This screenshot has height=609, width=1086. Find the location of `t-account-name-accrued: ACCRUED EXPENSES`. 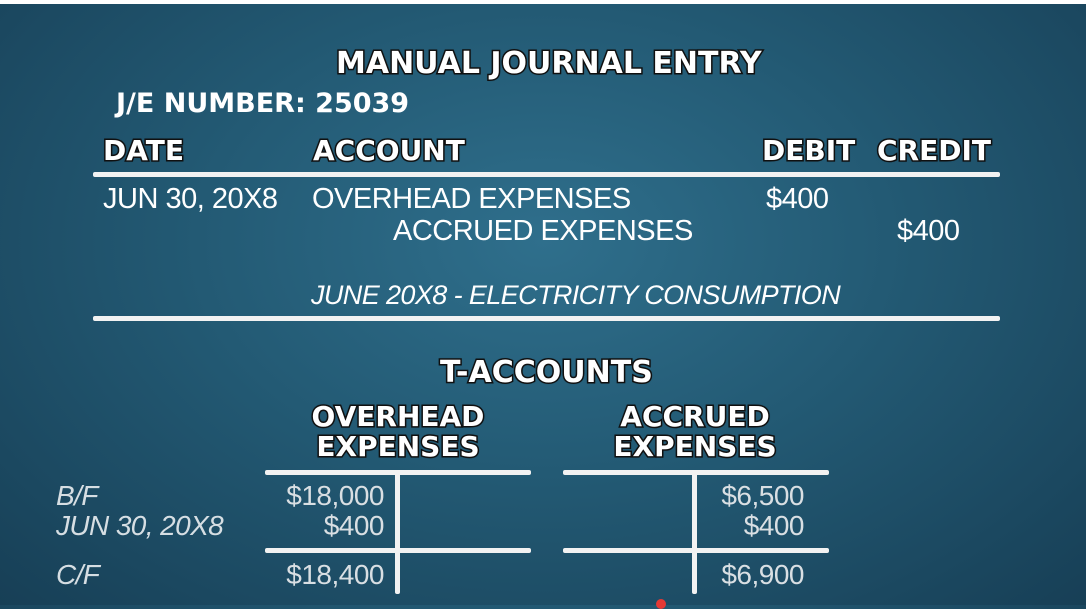

t-account-name-accrued: ACCRUED EXPENSES is located at coordinates (695, 431).